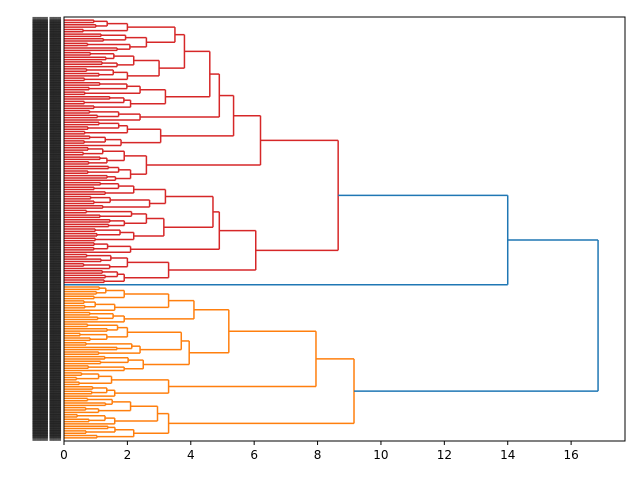 This screenshot has width=640, height=480. Describe the element at coordinates (318, 455) in the screenshot. I see `x-tick-label: 8` at that location.